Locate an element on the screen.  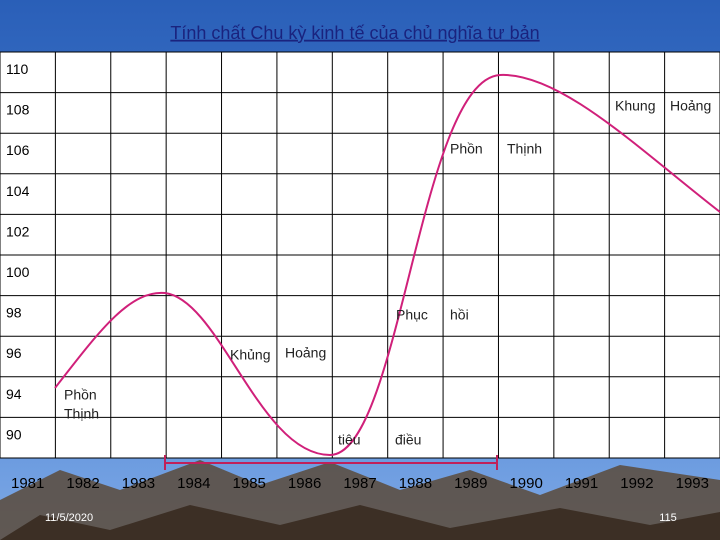
y-label: 98 is located at coordinates (14, 313).